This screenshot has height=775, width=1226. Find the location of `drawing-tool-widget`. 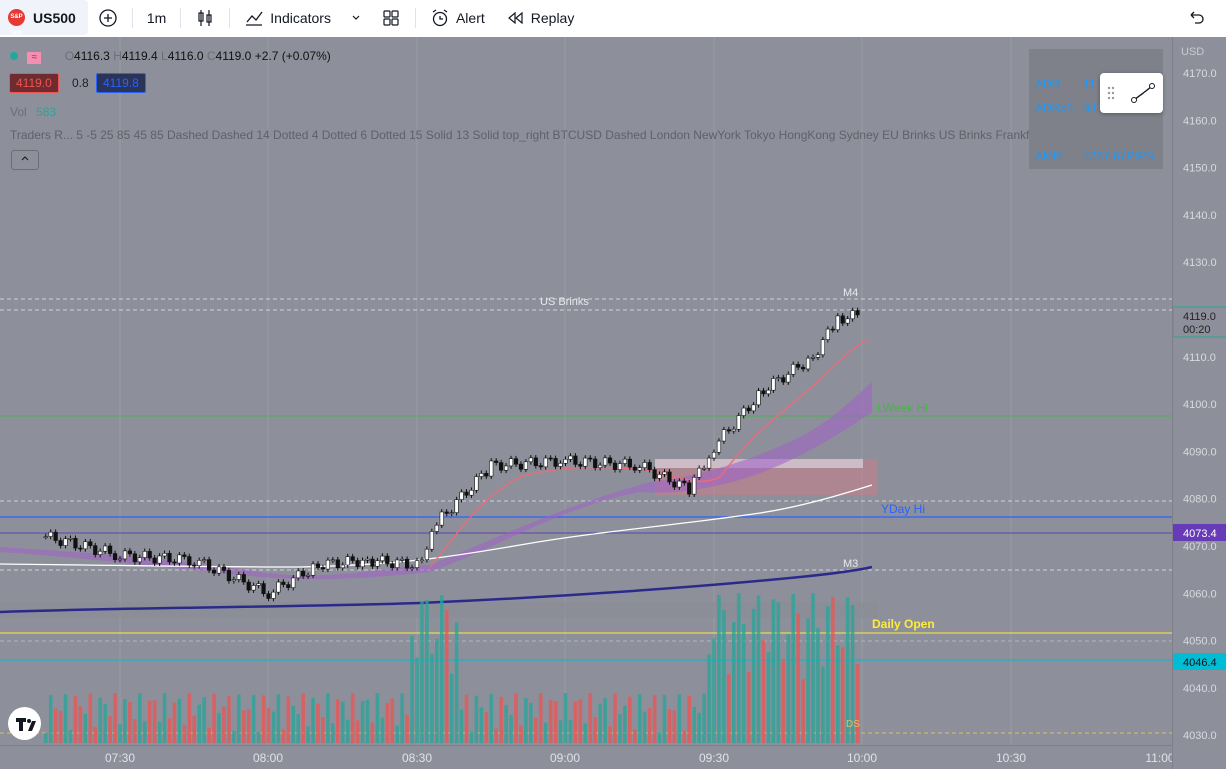

drawing-tool-widget is located at coordinates (1131, 93).